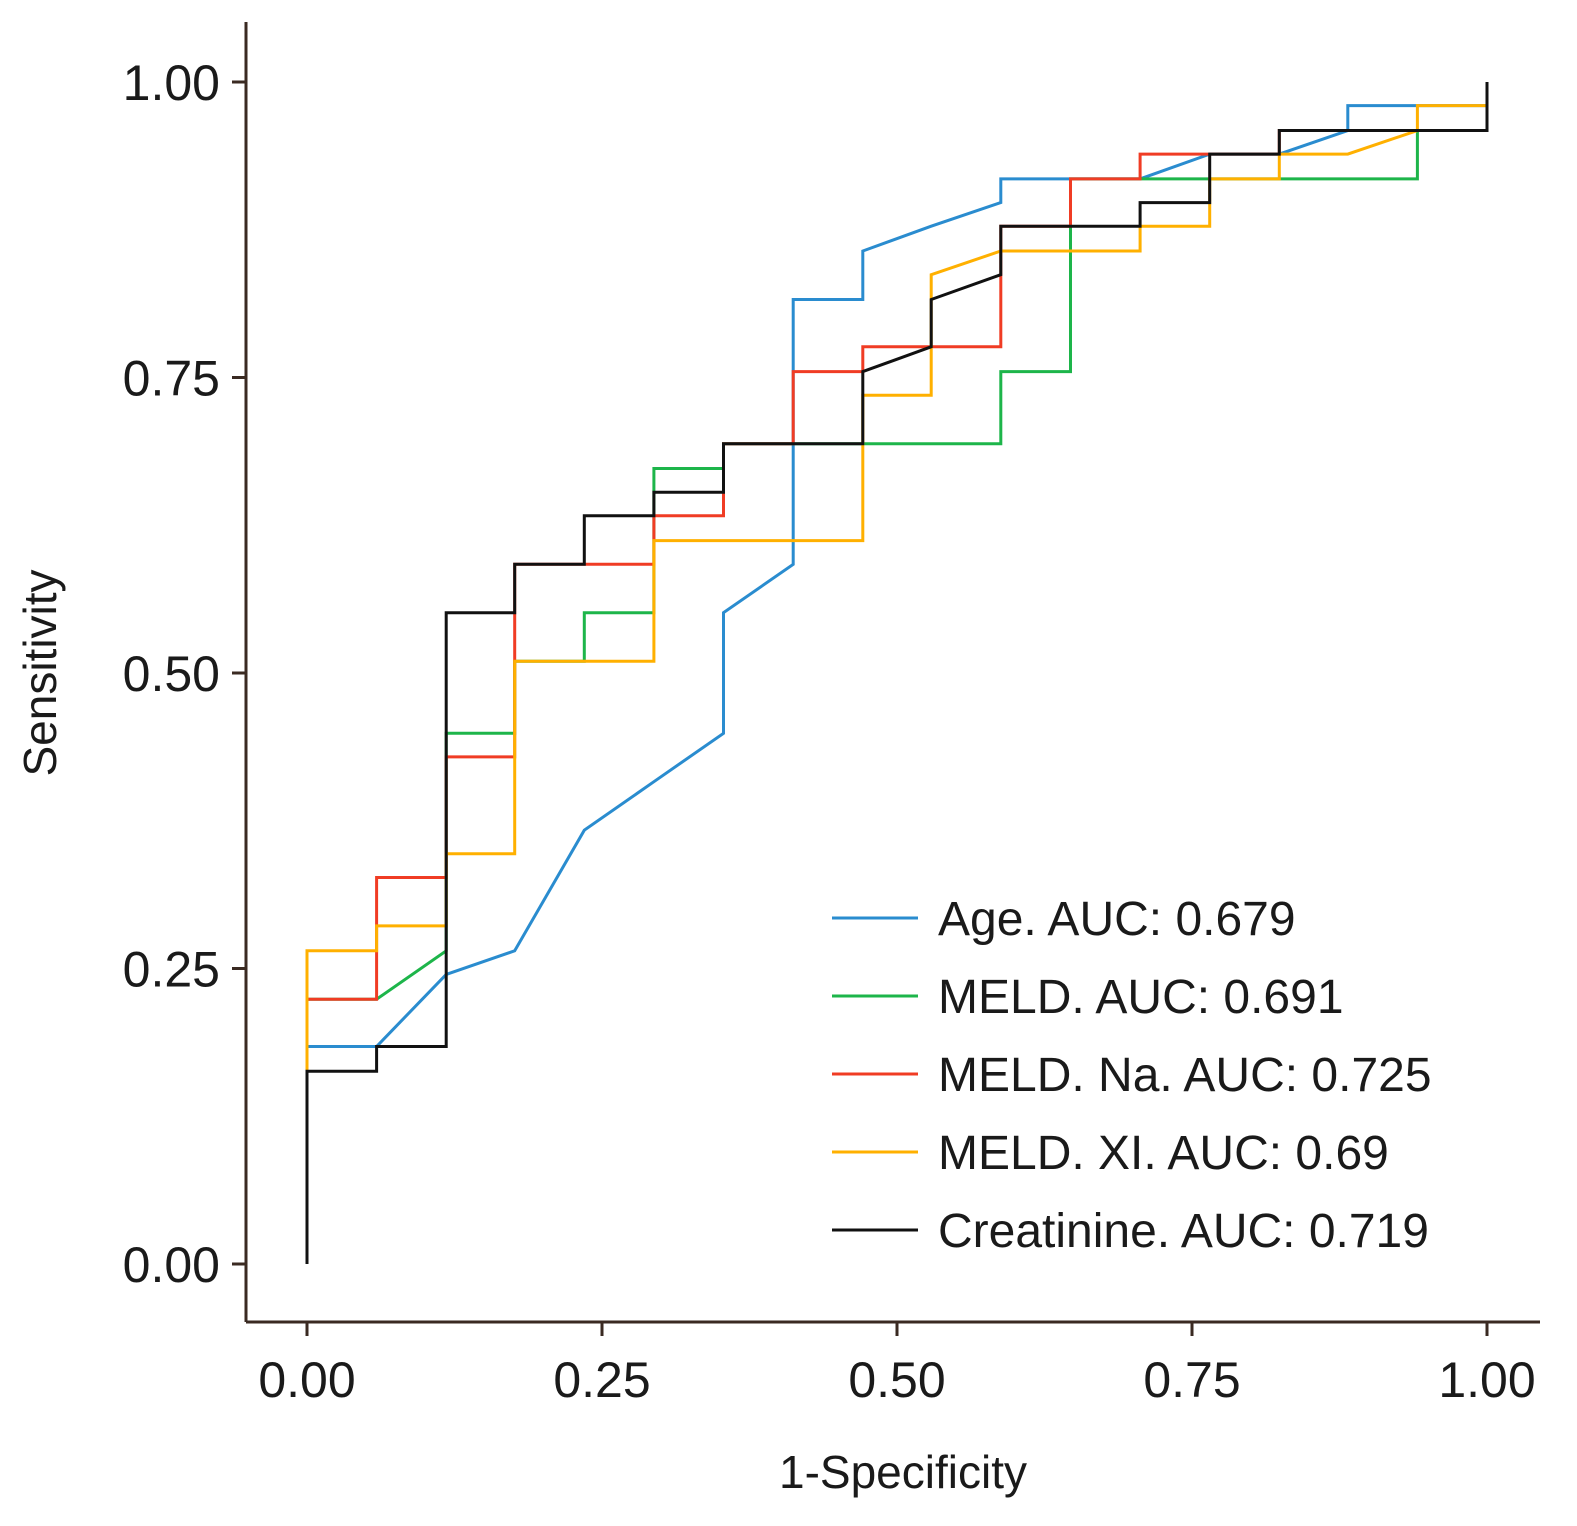  Describe the element at coordinates (1185, 1075) in the screenshot. I see `legend-label: MELD. Na. AUC: 0.725` at that location.